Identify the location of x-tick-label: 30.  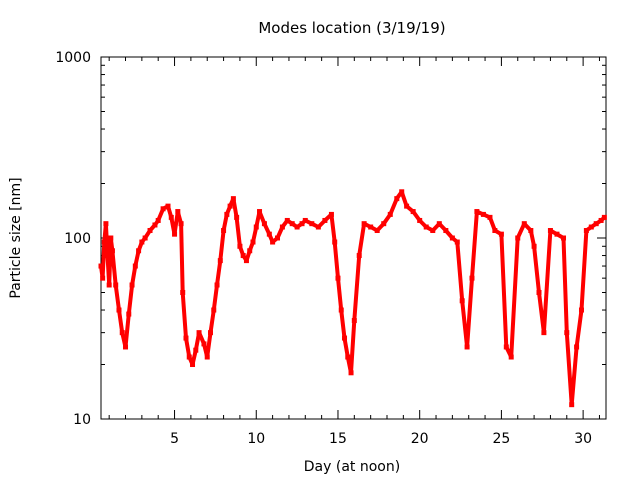
(583, 439).